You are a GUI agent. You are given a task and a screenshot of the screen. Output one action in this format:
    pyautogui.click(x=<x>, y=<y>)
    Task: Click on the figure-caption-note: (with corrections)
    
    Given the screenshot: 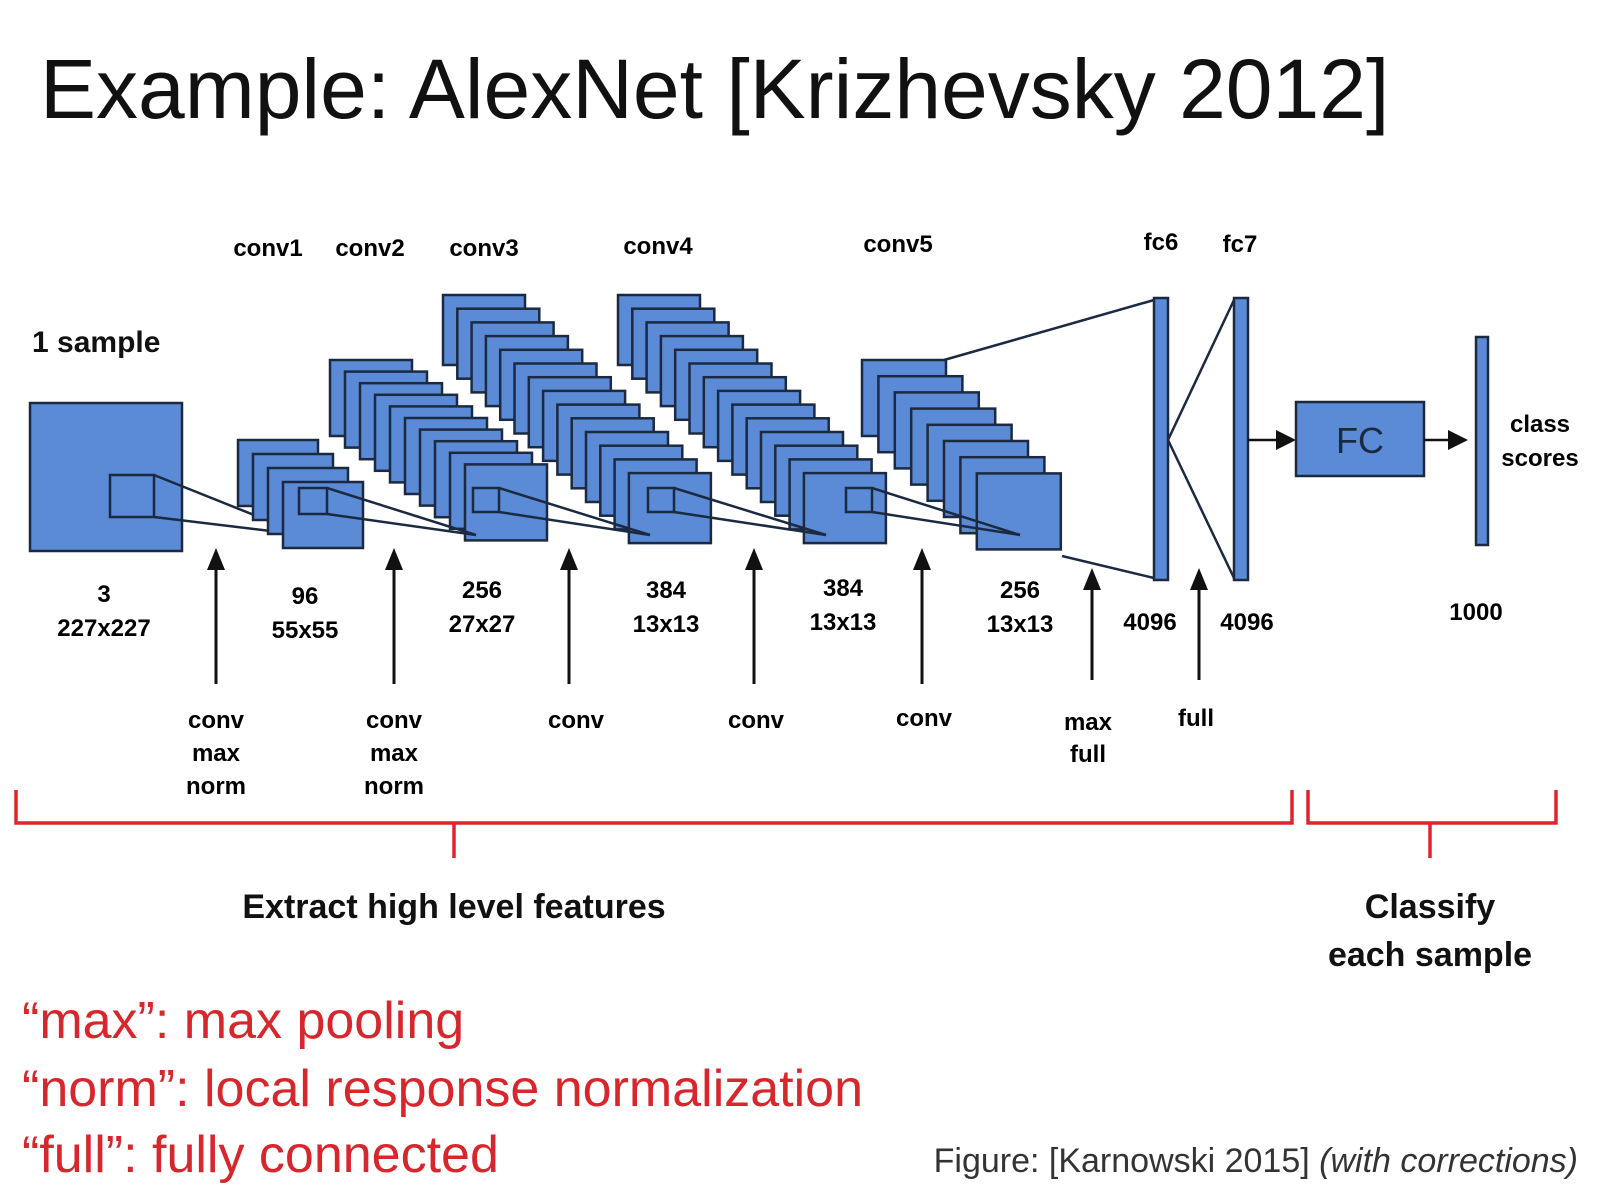 What is the action you would take?
    pyautogui.click(x=1448, y=1161)
    